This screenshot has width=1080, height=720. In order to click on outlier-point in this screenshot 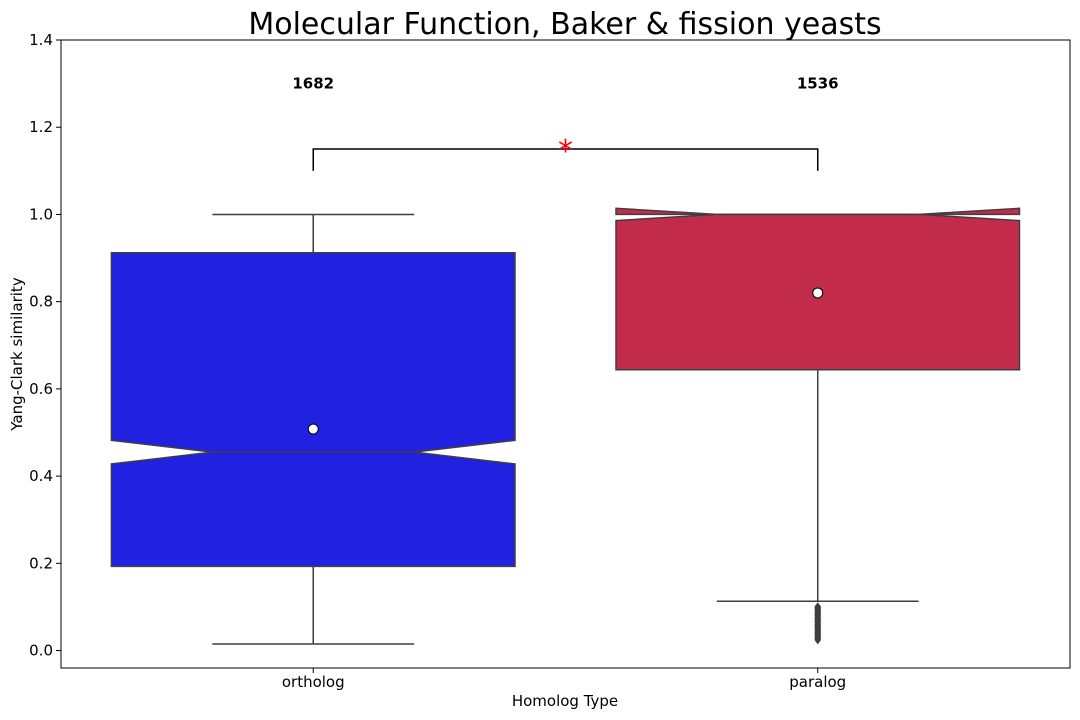, I will do `click(818, 639)`.